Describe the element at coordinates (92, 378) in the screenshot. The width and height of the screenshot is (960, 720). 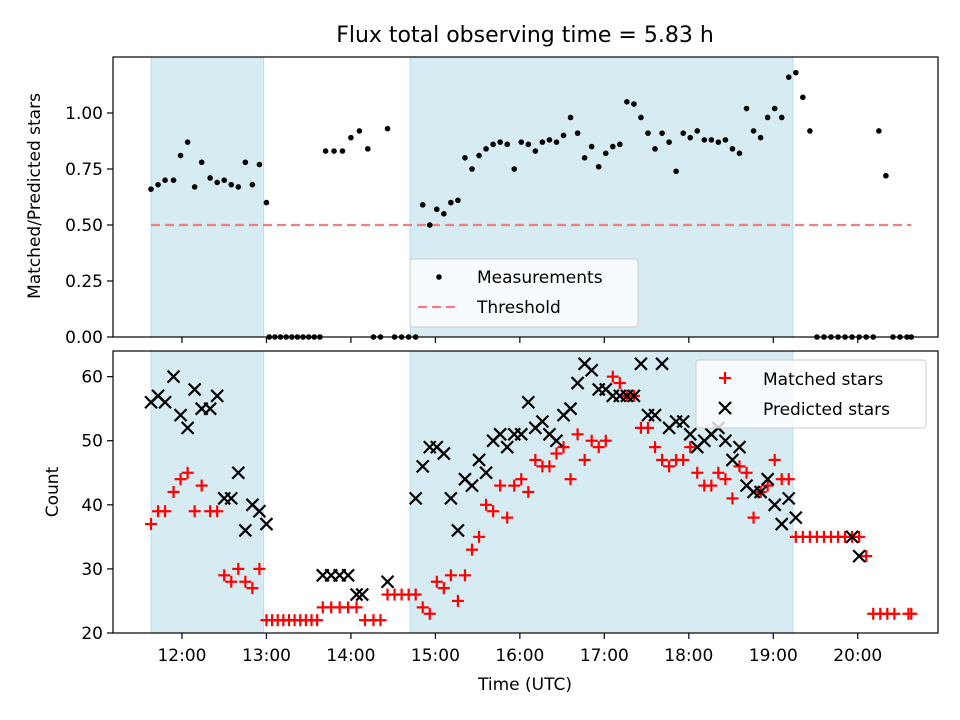
I see `y-tick-label: 60` at that location.